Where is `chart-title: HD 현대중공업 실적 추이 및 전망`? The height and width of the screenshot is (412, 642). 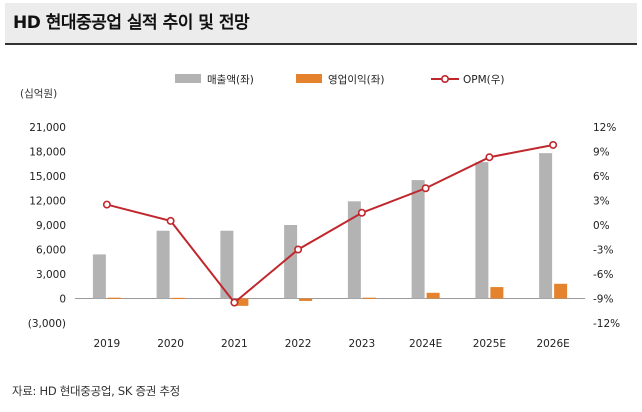 chart-title: HD 현대중공업 실적 추이 및 전망 is located at coordinates (321, 23).